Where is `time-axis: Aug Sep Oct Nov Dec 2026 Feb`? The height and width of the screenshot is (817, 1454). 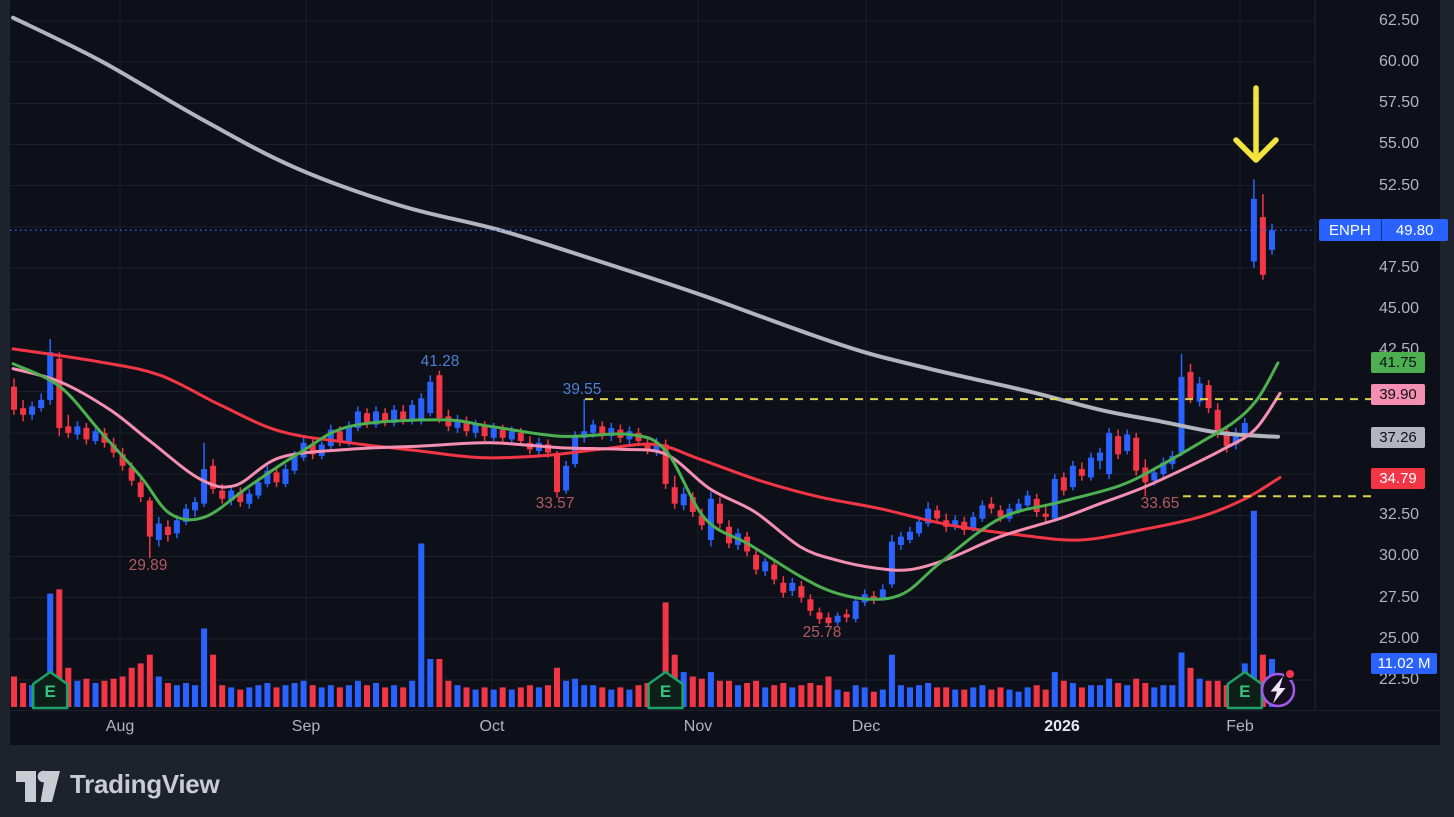
time-axis: Aug Sep Oct Nov Dec 2026 Feb is located at coordinates (725, 728).